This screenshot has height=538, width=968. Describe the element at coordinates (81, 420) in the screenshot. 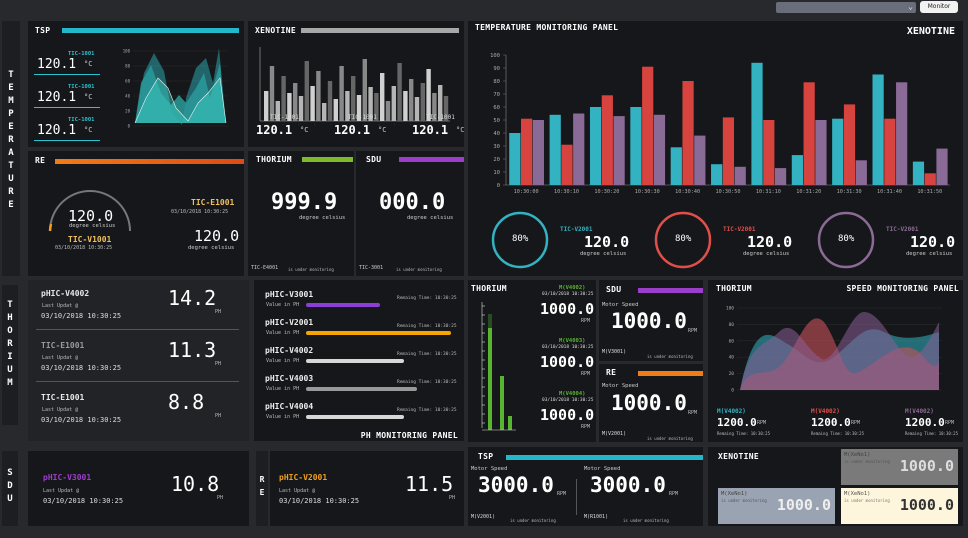

I see `ph-item-time: 03/10/2018 10:30:25` at that location.